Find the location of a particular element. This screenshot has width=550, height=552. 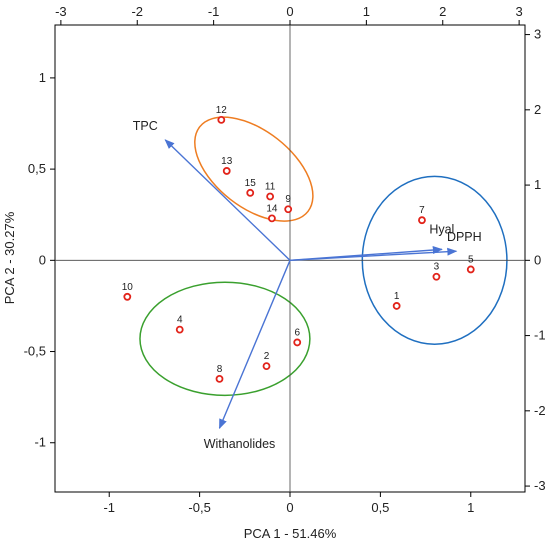

point-label-15: 15 is located at coordinates (251, 183).